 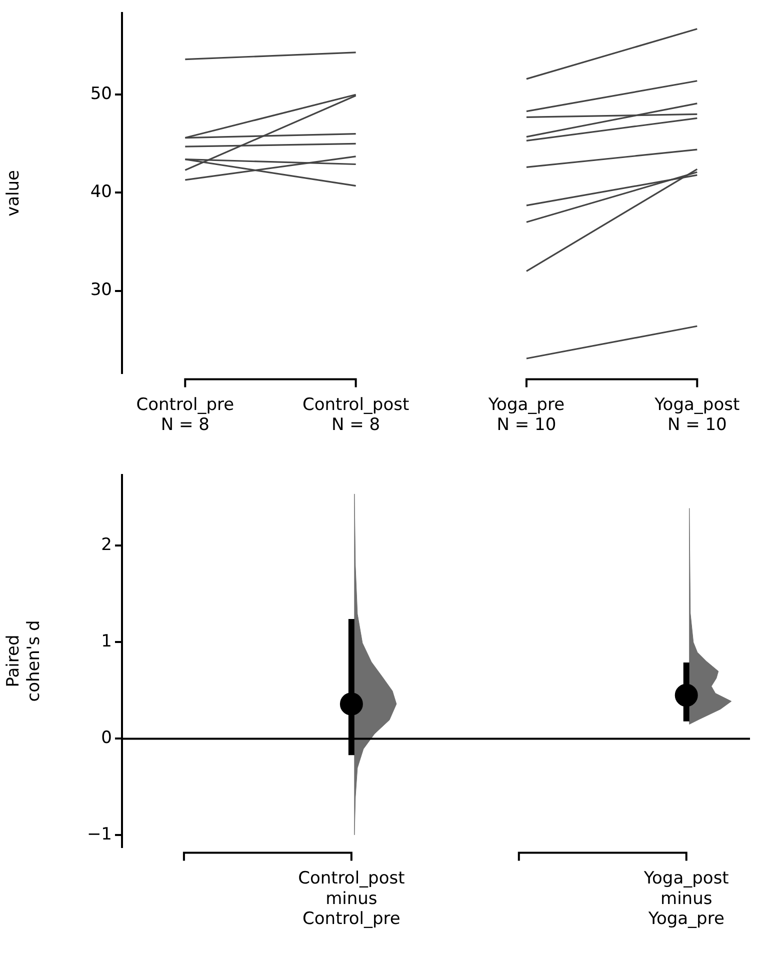 What do you see at coordinates (356, 415) in the screenshot?
I see `x-tick-label: Control_post N = 8` at bounding box center [356, 415].